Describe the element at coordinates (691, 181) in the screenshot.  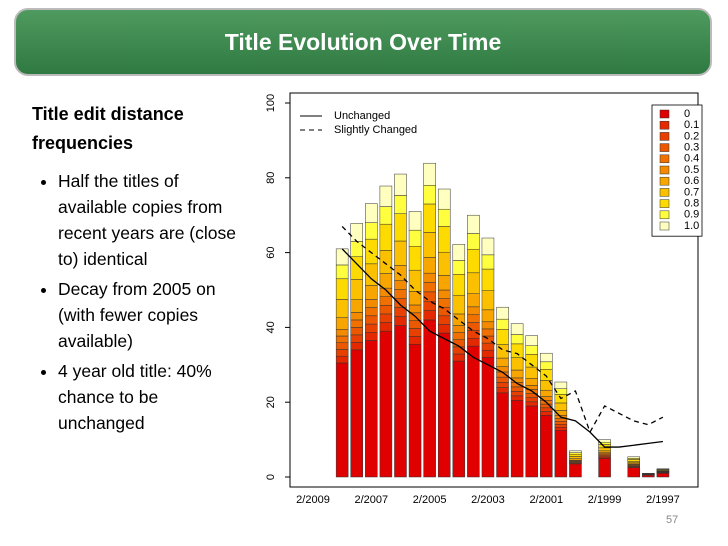
I see `legend-label: 0.6` at that location.